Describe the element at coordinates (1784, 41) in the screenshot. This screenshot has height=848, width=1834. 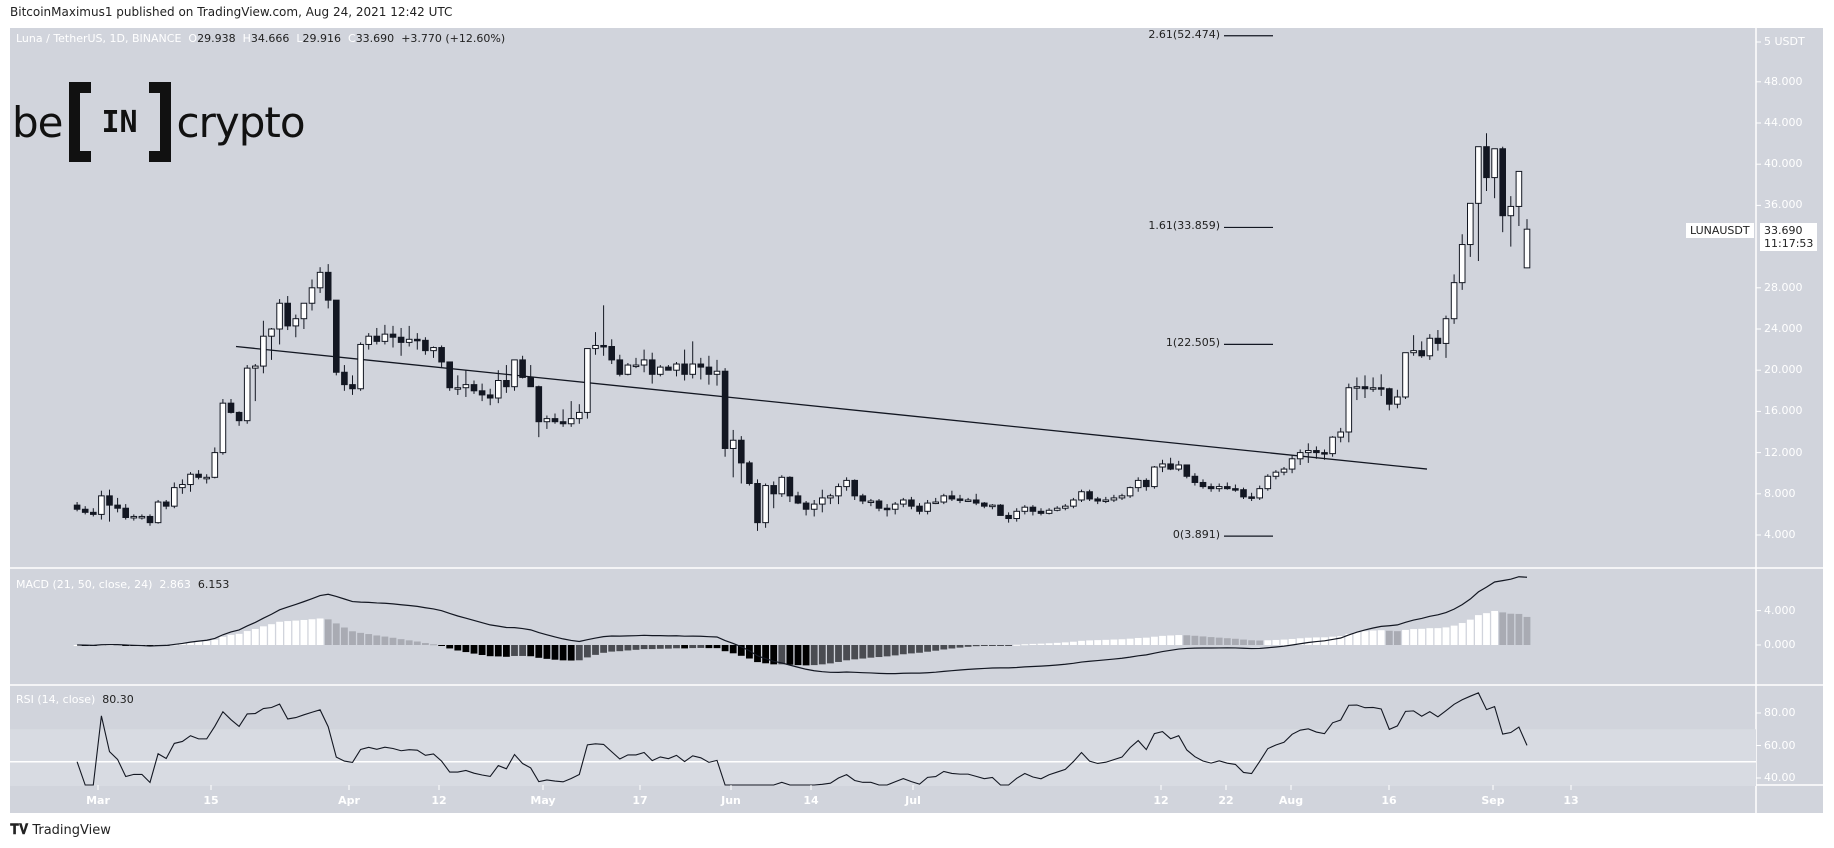
I see `price-axis-currency: 5 USDT` at that location.